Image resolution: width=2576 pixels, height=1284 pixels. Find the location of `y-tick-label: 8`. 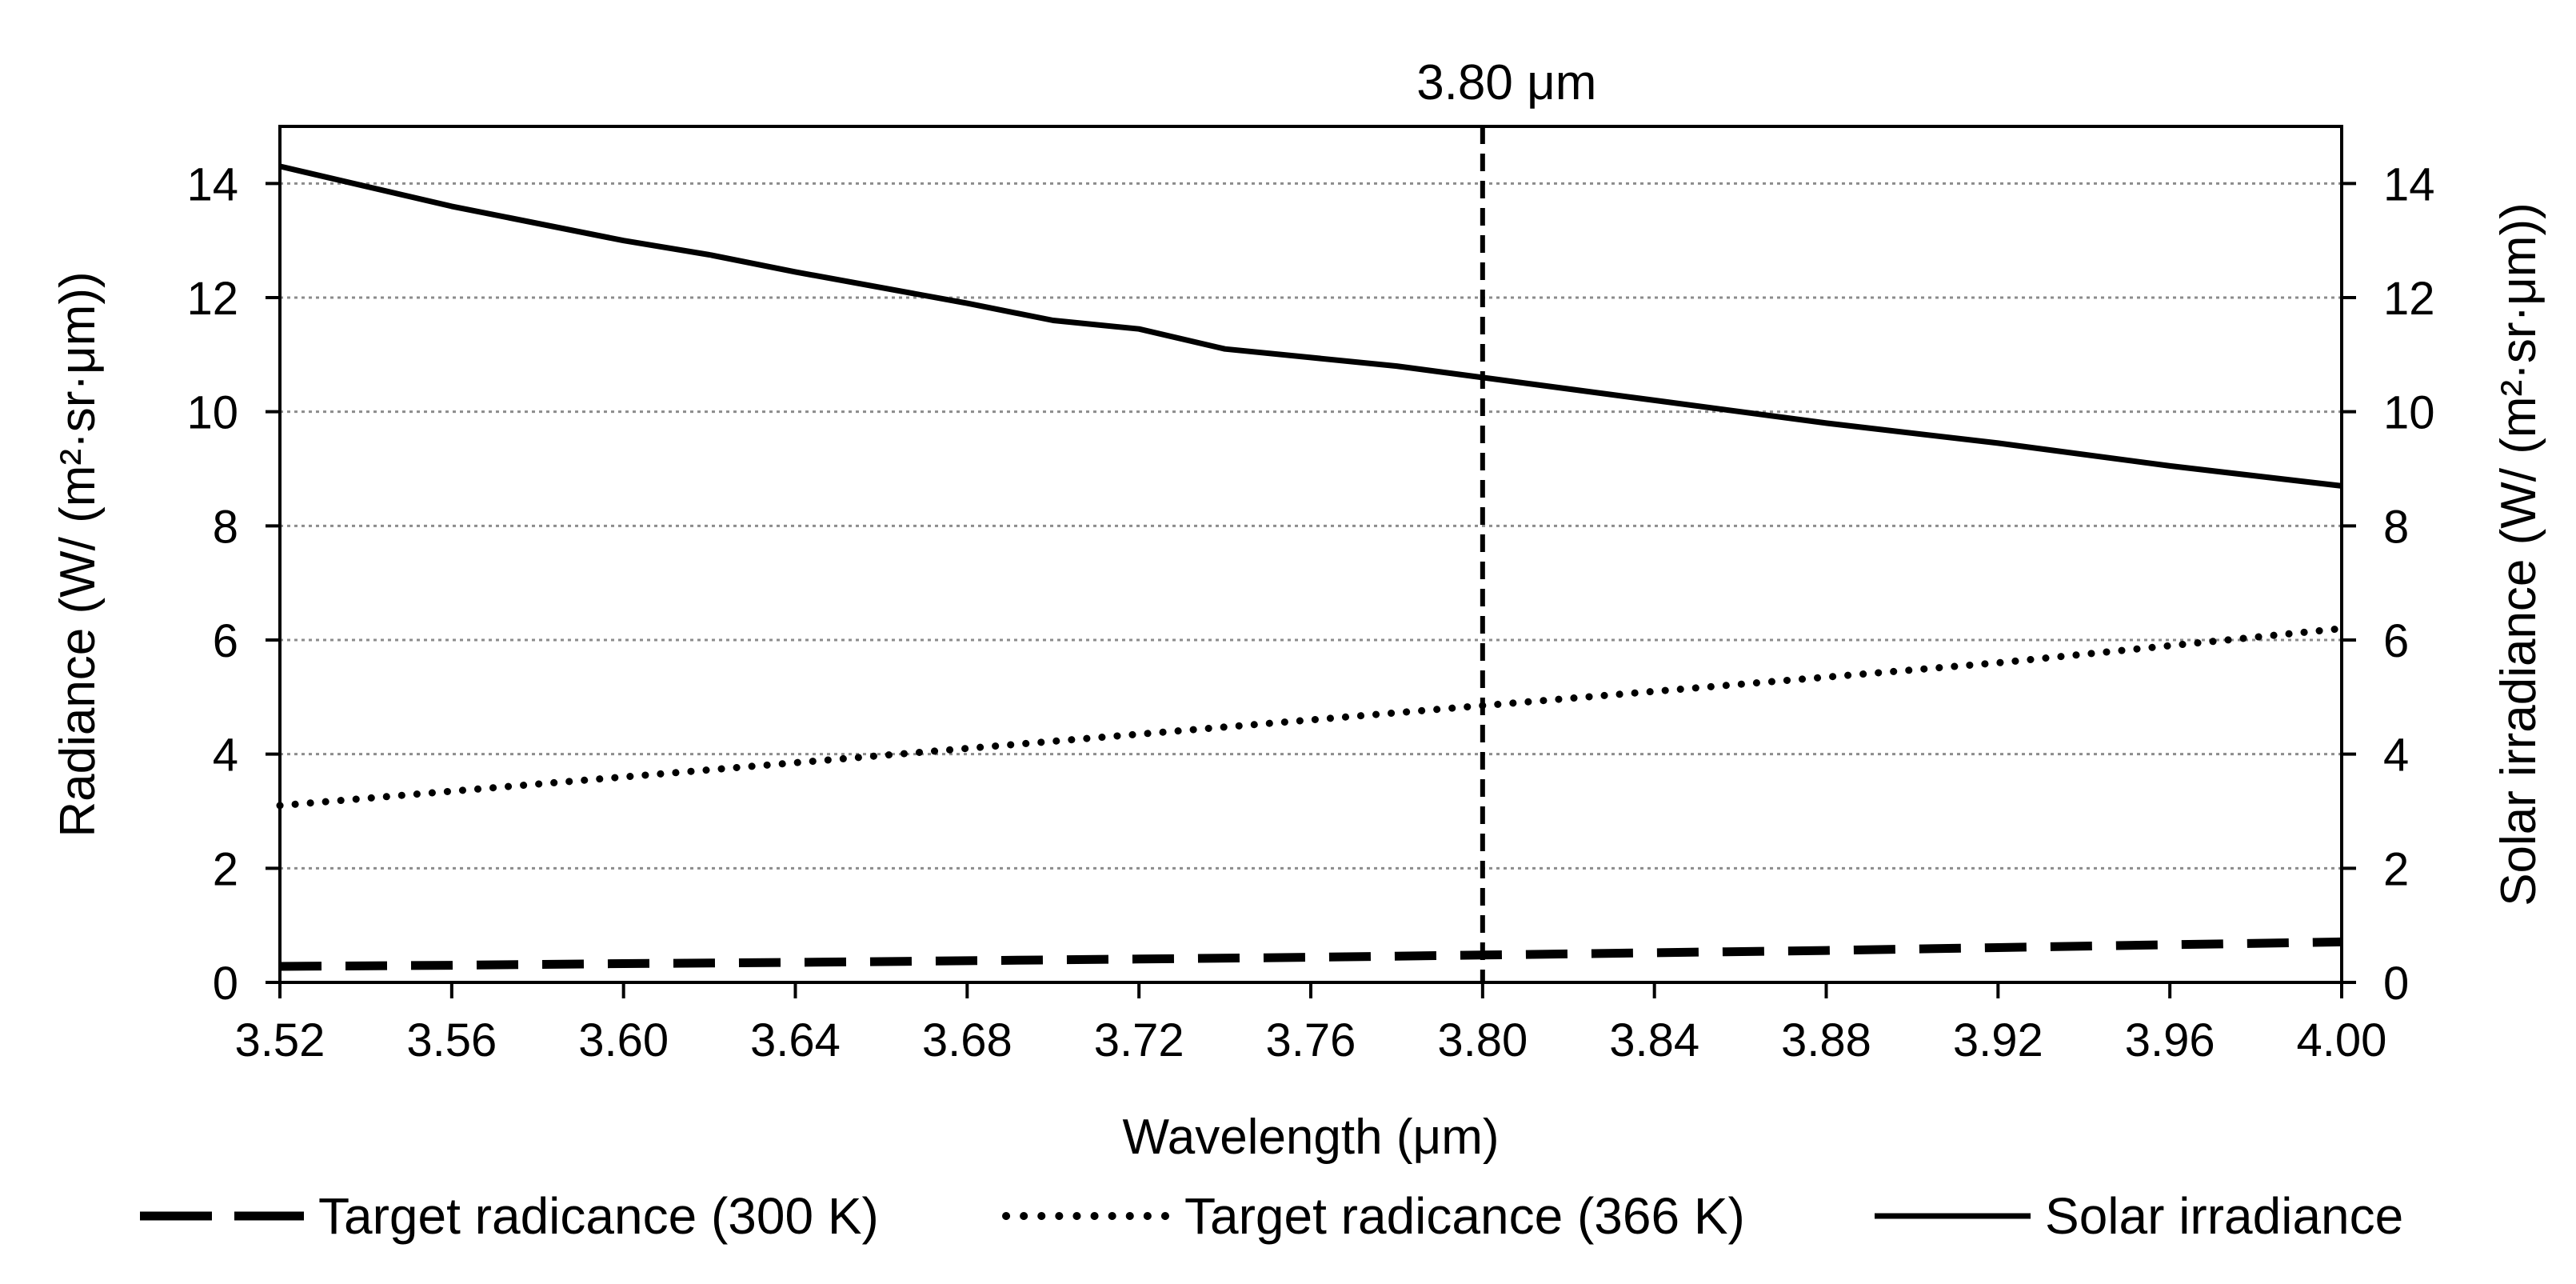

y-tick-label: 8 is located at coordinates (226, 527).